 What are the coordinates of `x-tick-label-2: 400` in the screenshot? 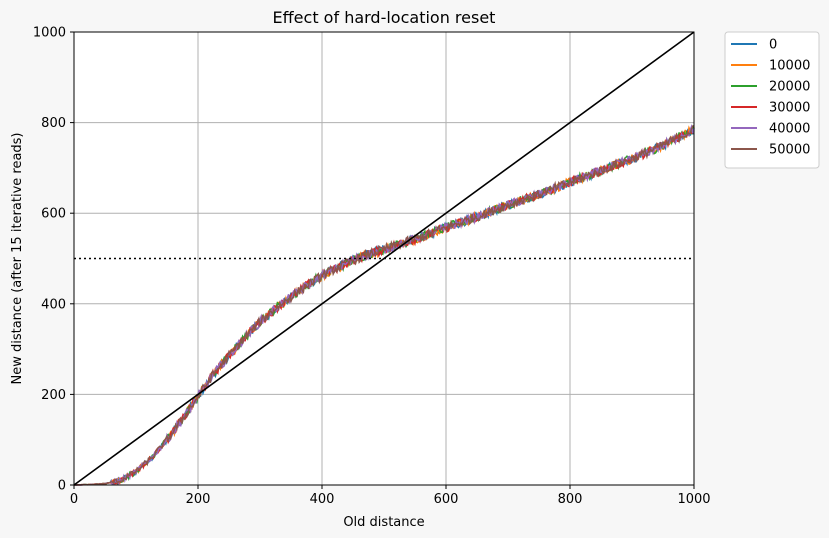 It's located at (322, 499).